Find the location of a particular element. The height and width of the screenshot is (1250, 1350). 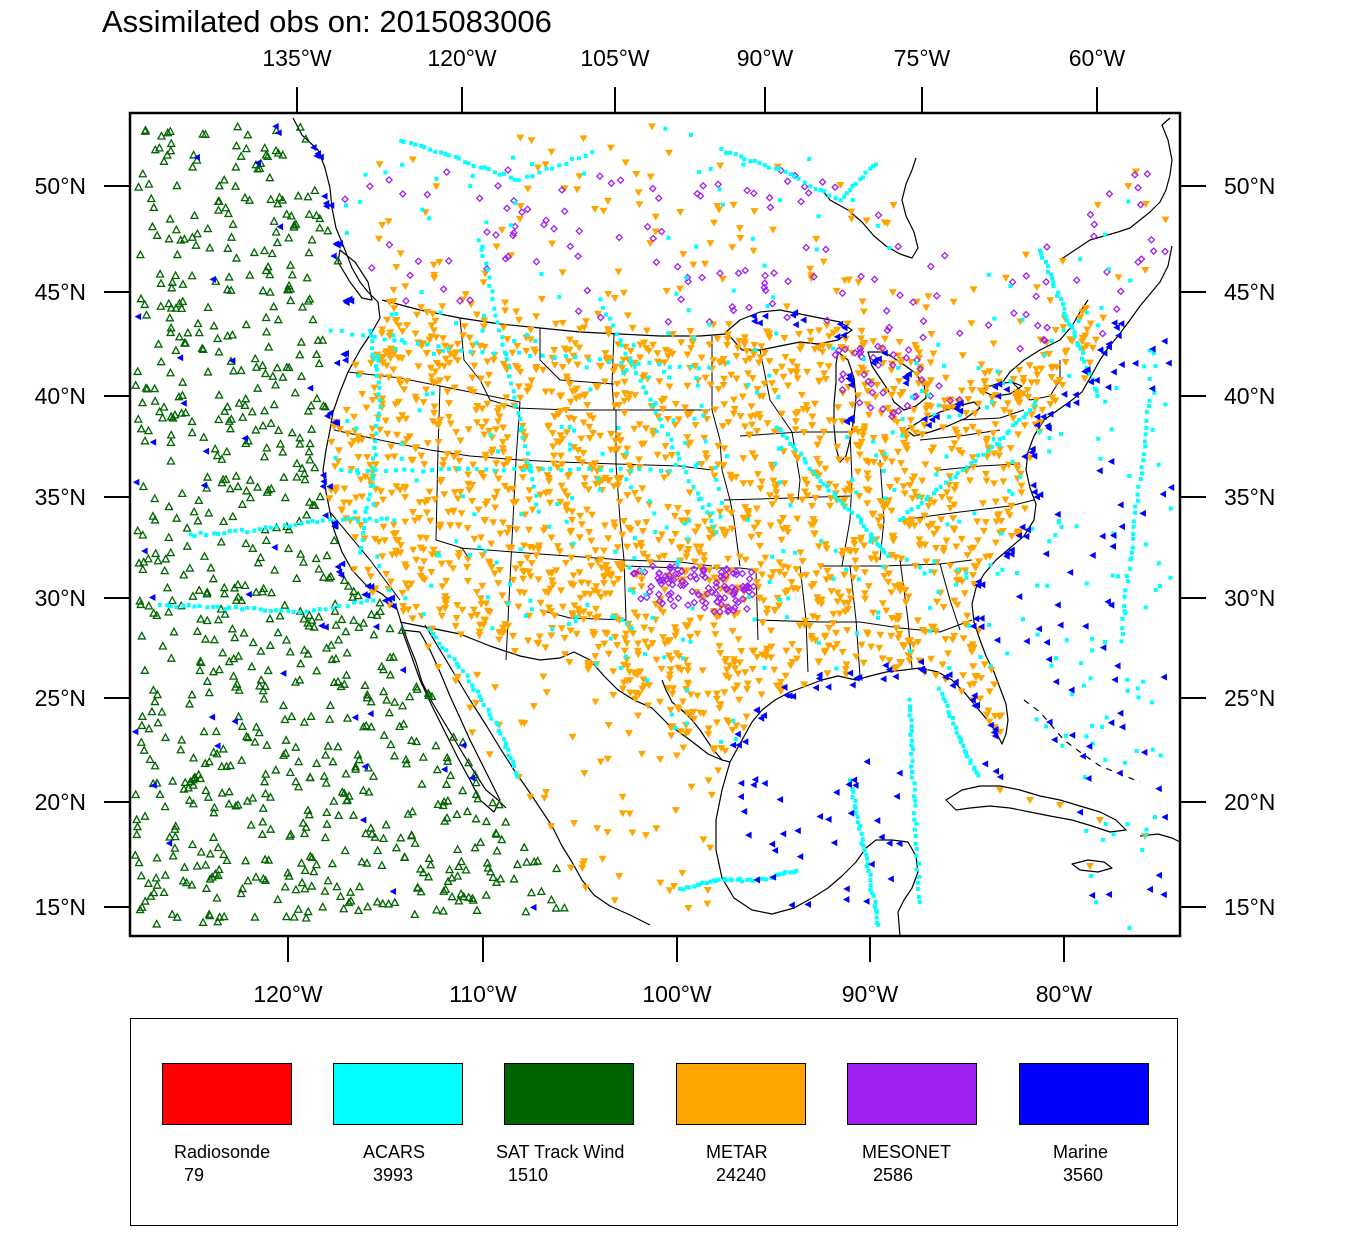

vancouver-island is located at coordinates (355, 275).